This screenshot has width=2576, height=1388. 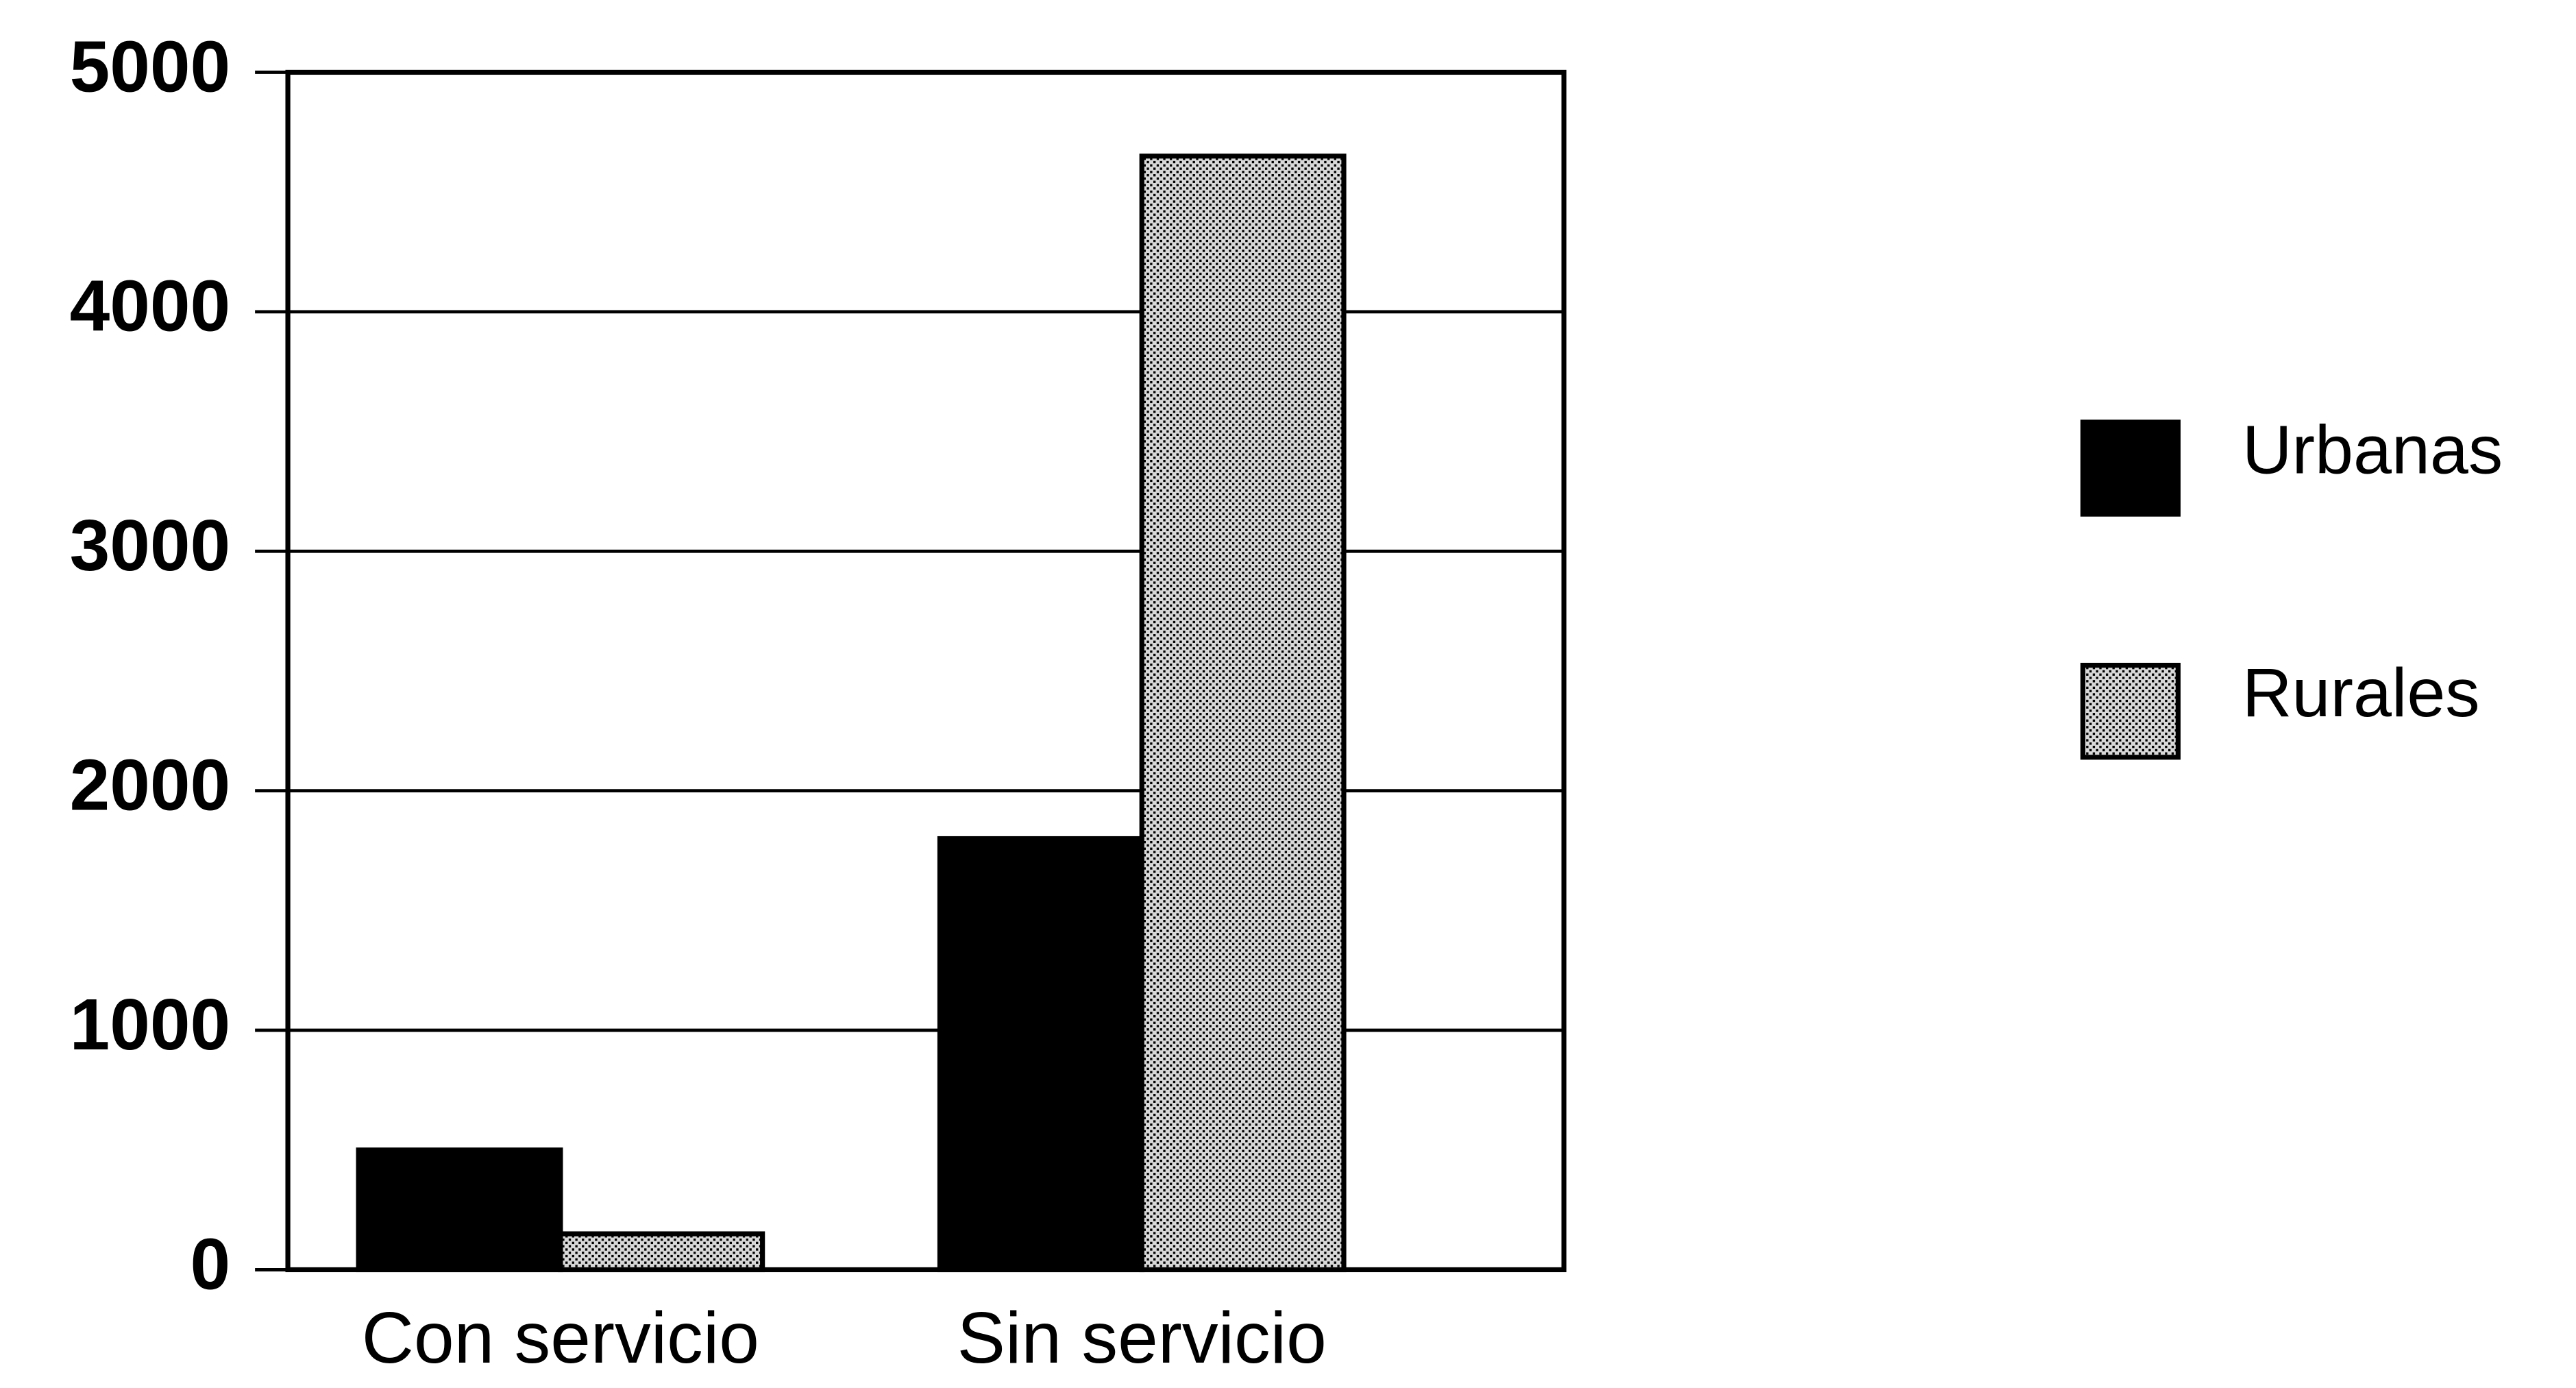 What do you see at coordinates (2361, 693) in the screenshot?
I see `legend-label: Rurales` at bounding box center [2361, 693].